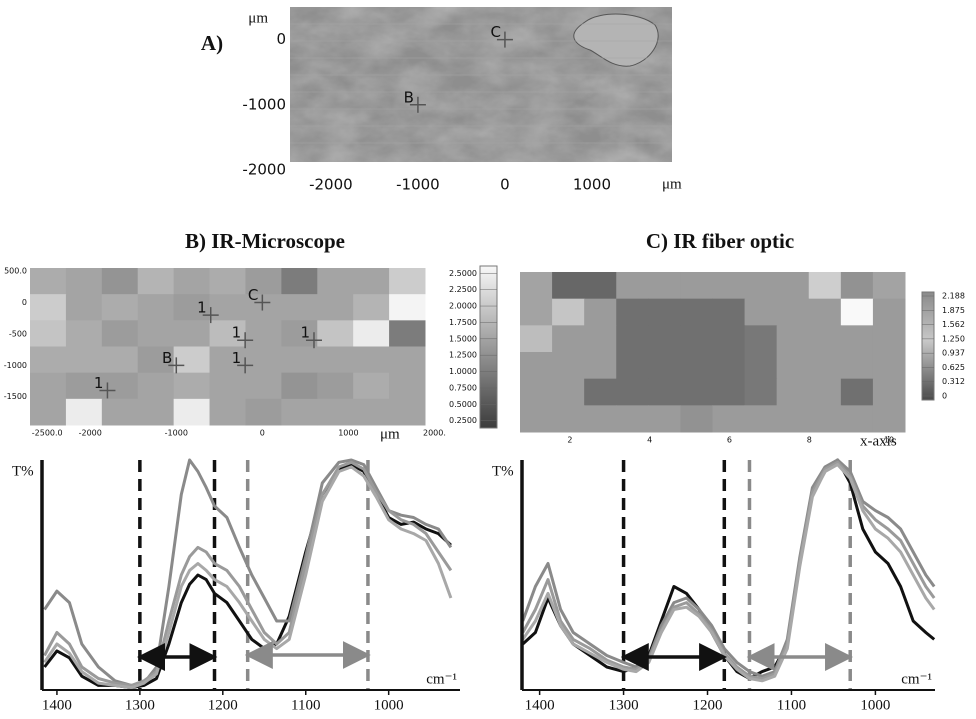 This screenshot has width=976, height=719. I want to click on x-tick-label: 2, so click(569, 440).